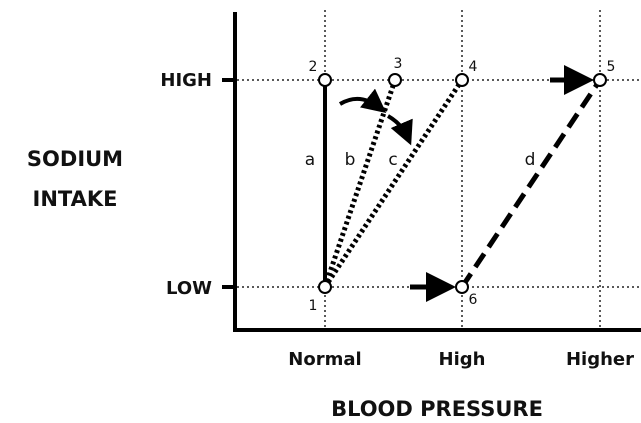 Image resolution: width=641 pixels, height=423 pixels. I want to click on x-tick-label: Higher, so click(600, 359).